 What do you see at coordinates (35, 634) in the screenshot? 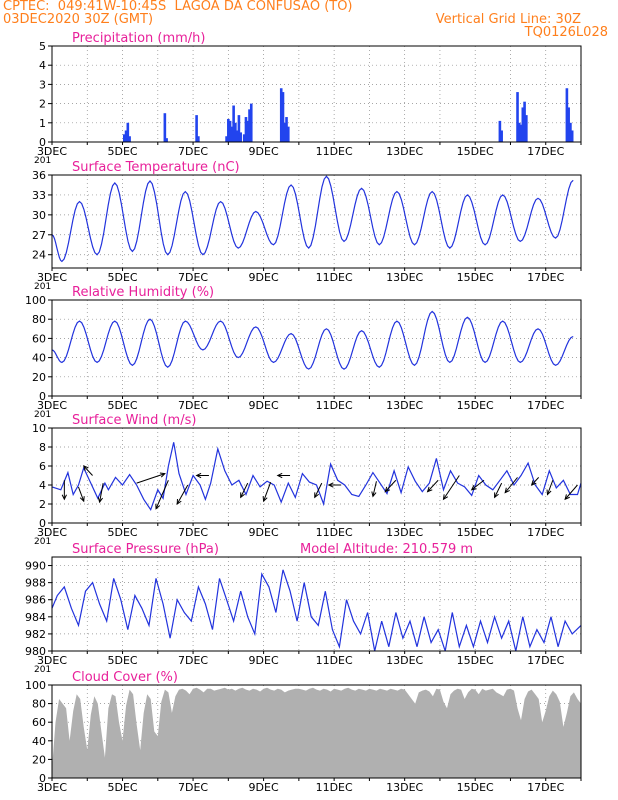
I see `y-tick-label: 982` at bounding box center [35, 634].